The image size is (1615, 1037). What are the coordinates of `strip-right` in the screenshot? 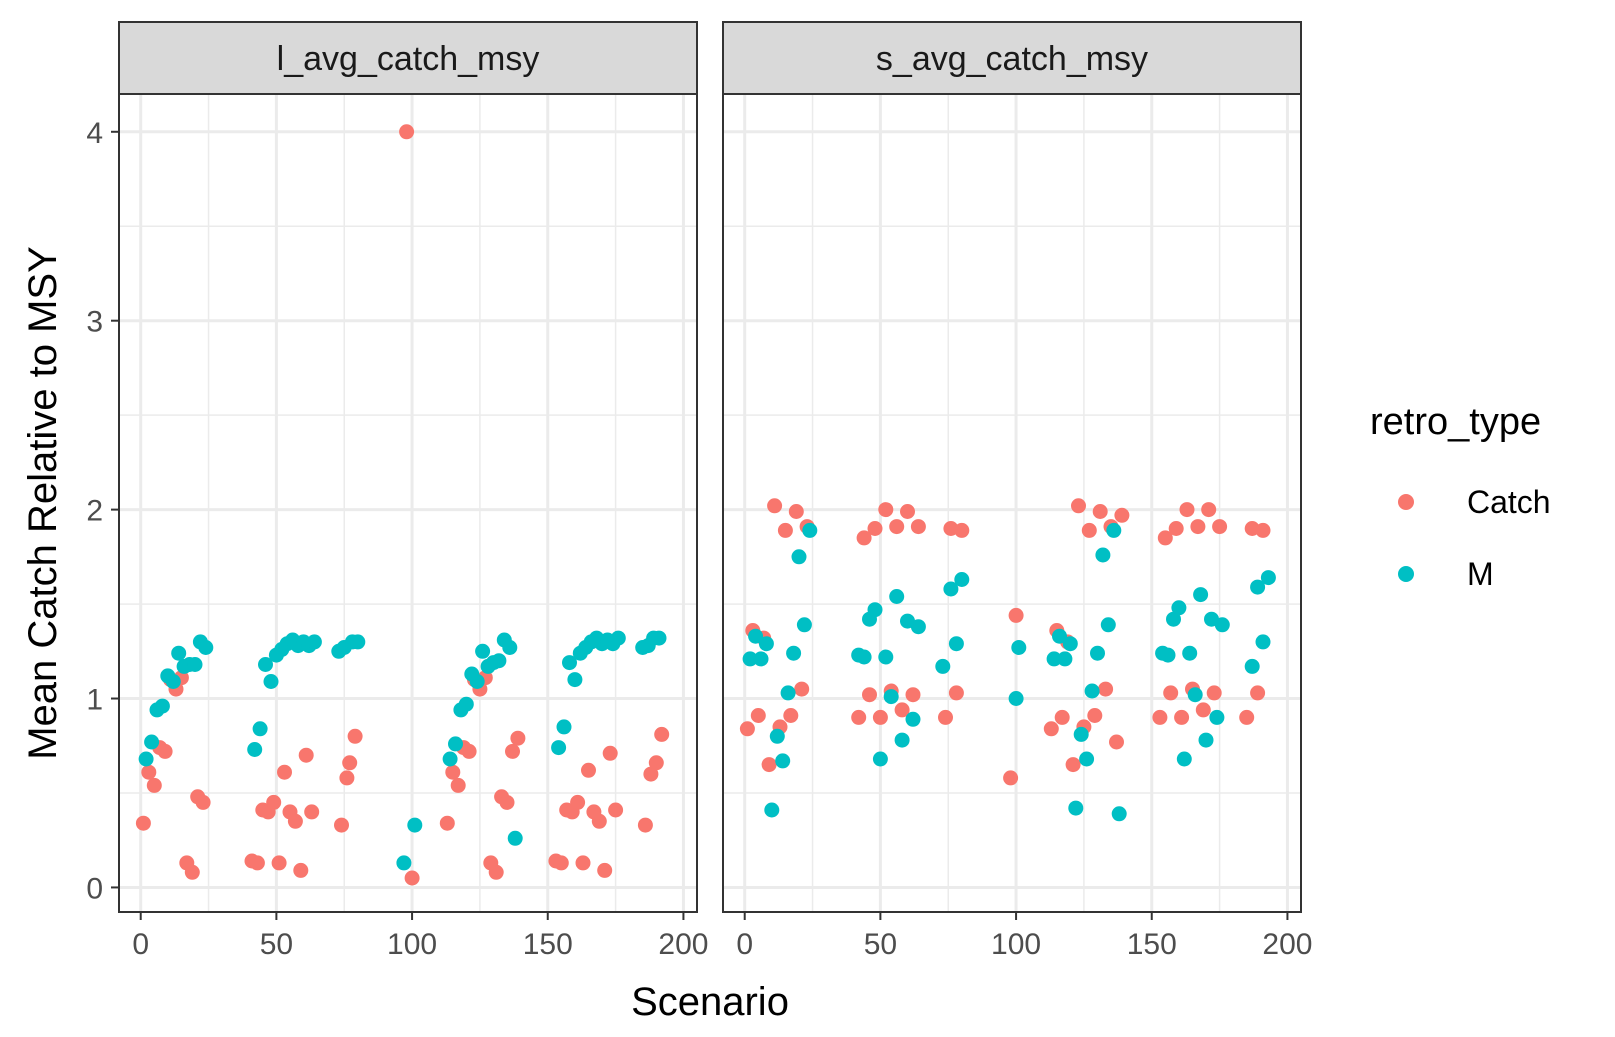 It's located at (1012, 58).